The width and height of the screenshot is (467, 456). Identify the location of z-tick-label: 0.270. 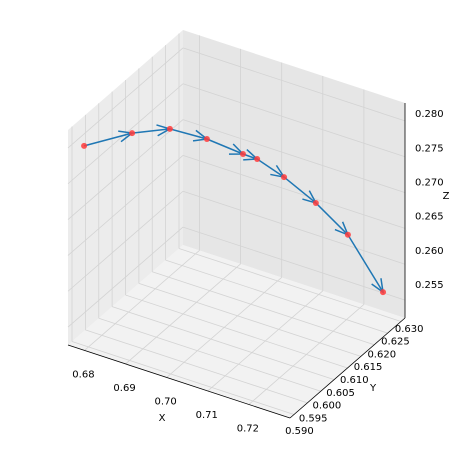
(429, 182).